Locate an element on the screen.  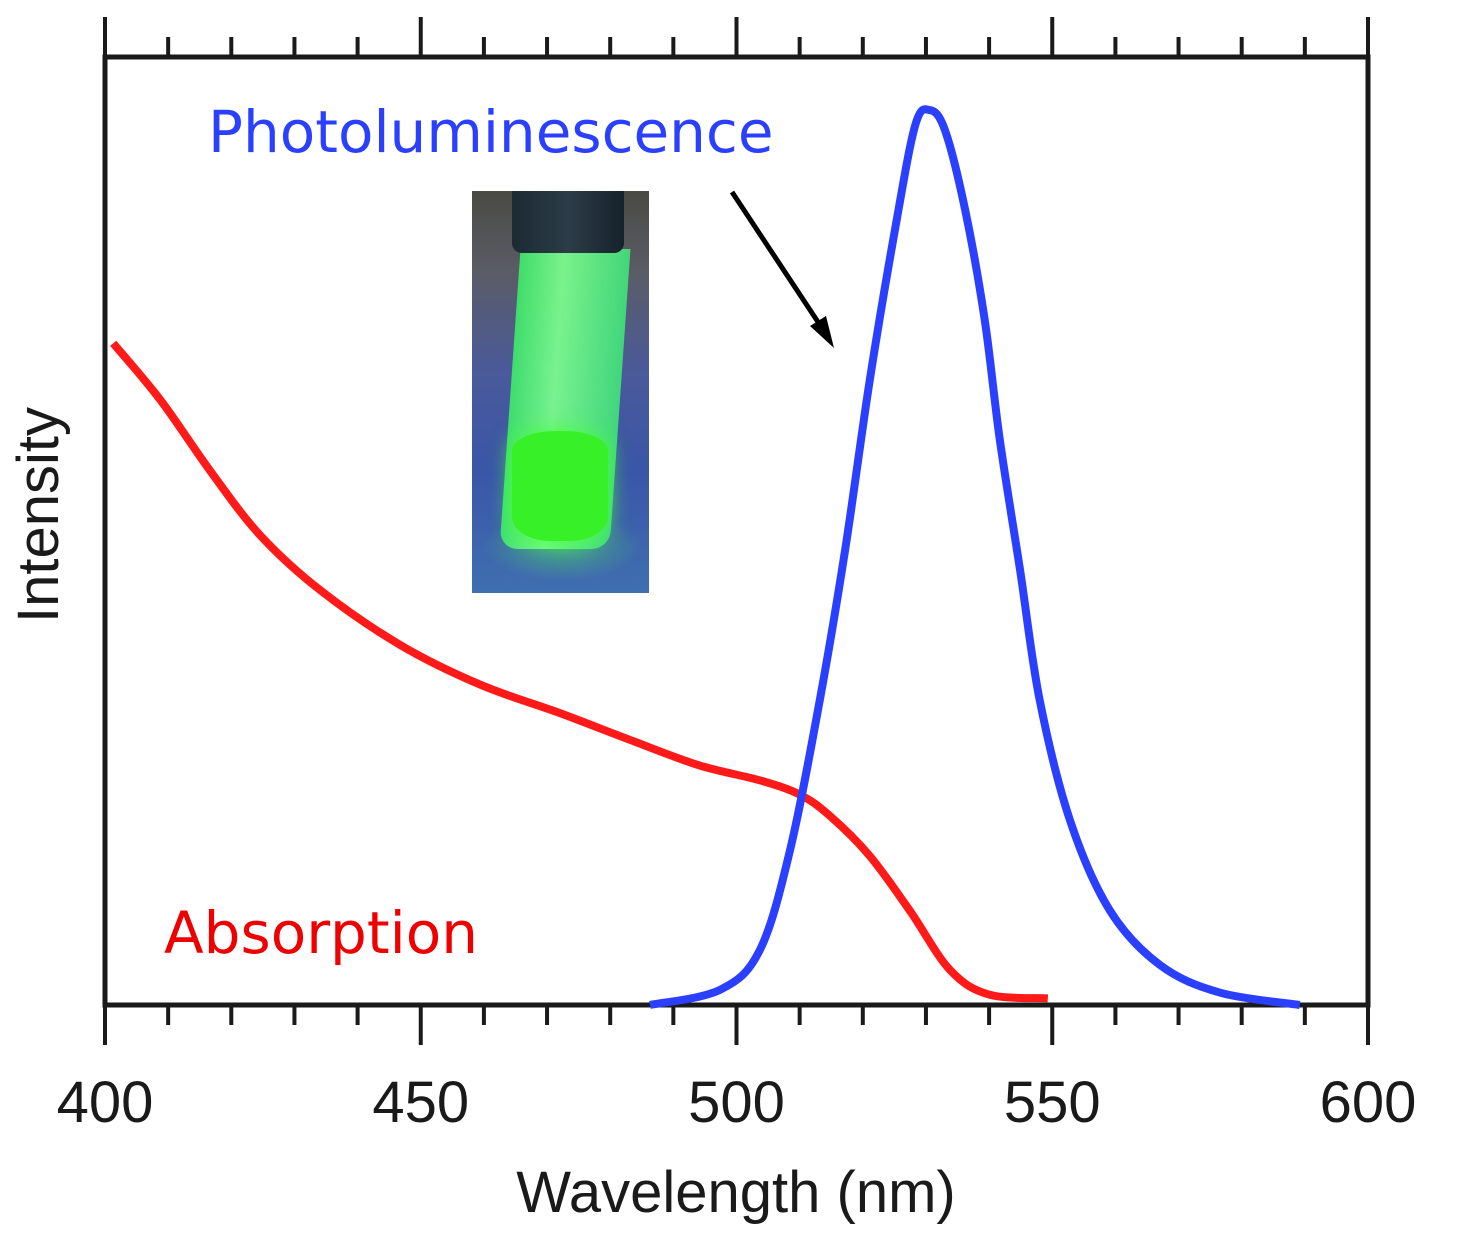
x-tick-label: 500 is located at coordinates (736, 1102).